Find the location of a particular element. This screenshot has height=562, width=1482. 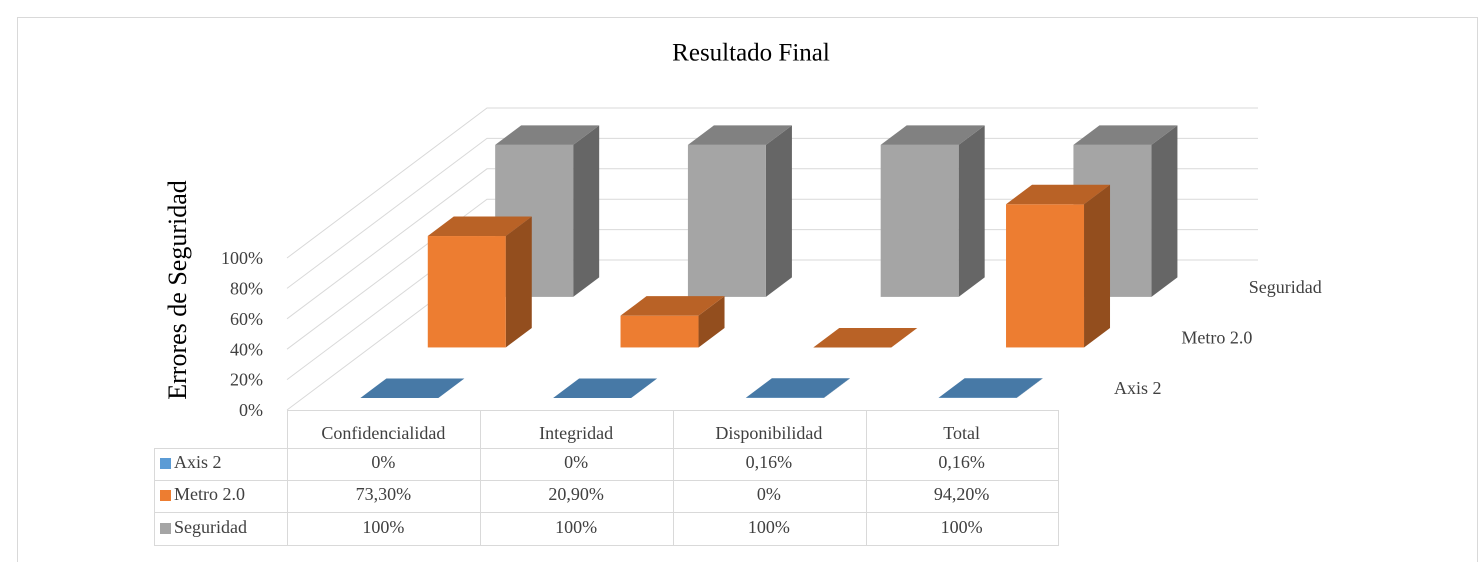

depth-label: Seguridad is located at coordinates (1285, 287).